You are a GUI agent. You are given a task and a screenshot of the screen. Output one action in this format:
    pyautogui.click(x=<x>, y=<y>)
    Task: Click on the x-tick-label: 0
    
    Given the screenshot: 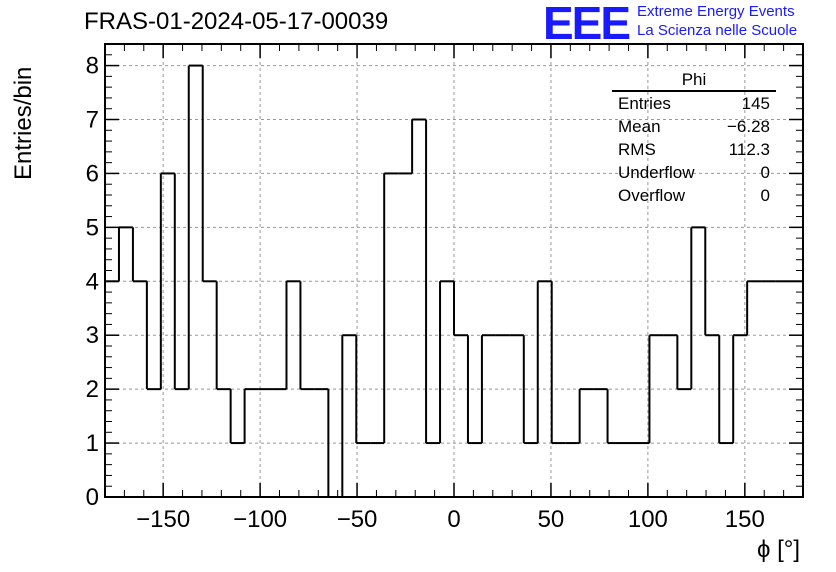 What is the action you would take?
    pyautogui.click(x=453, y=519)
    